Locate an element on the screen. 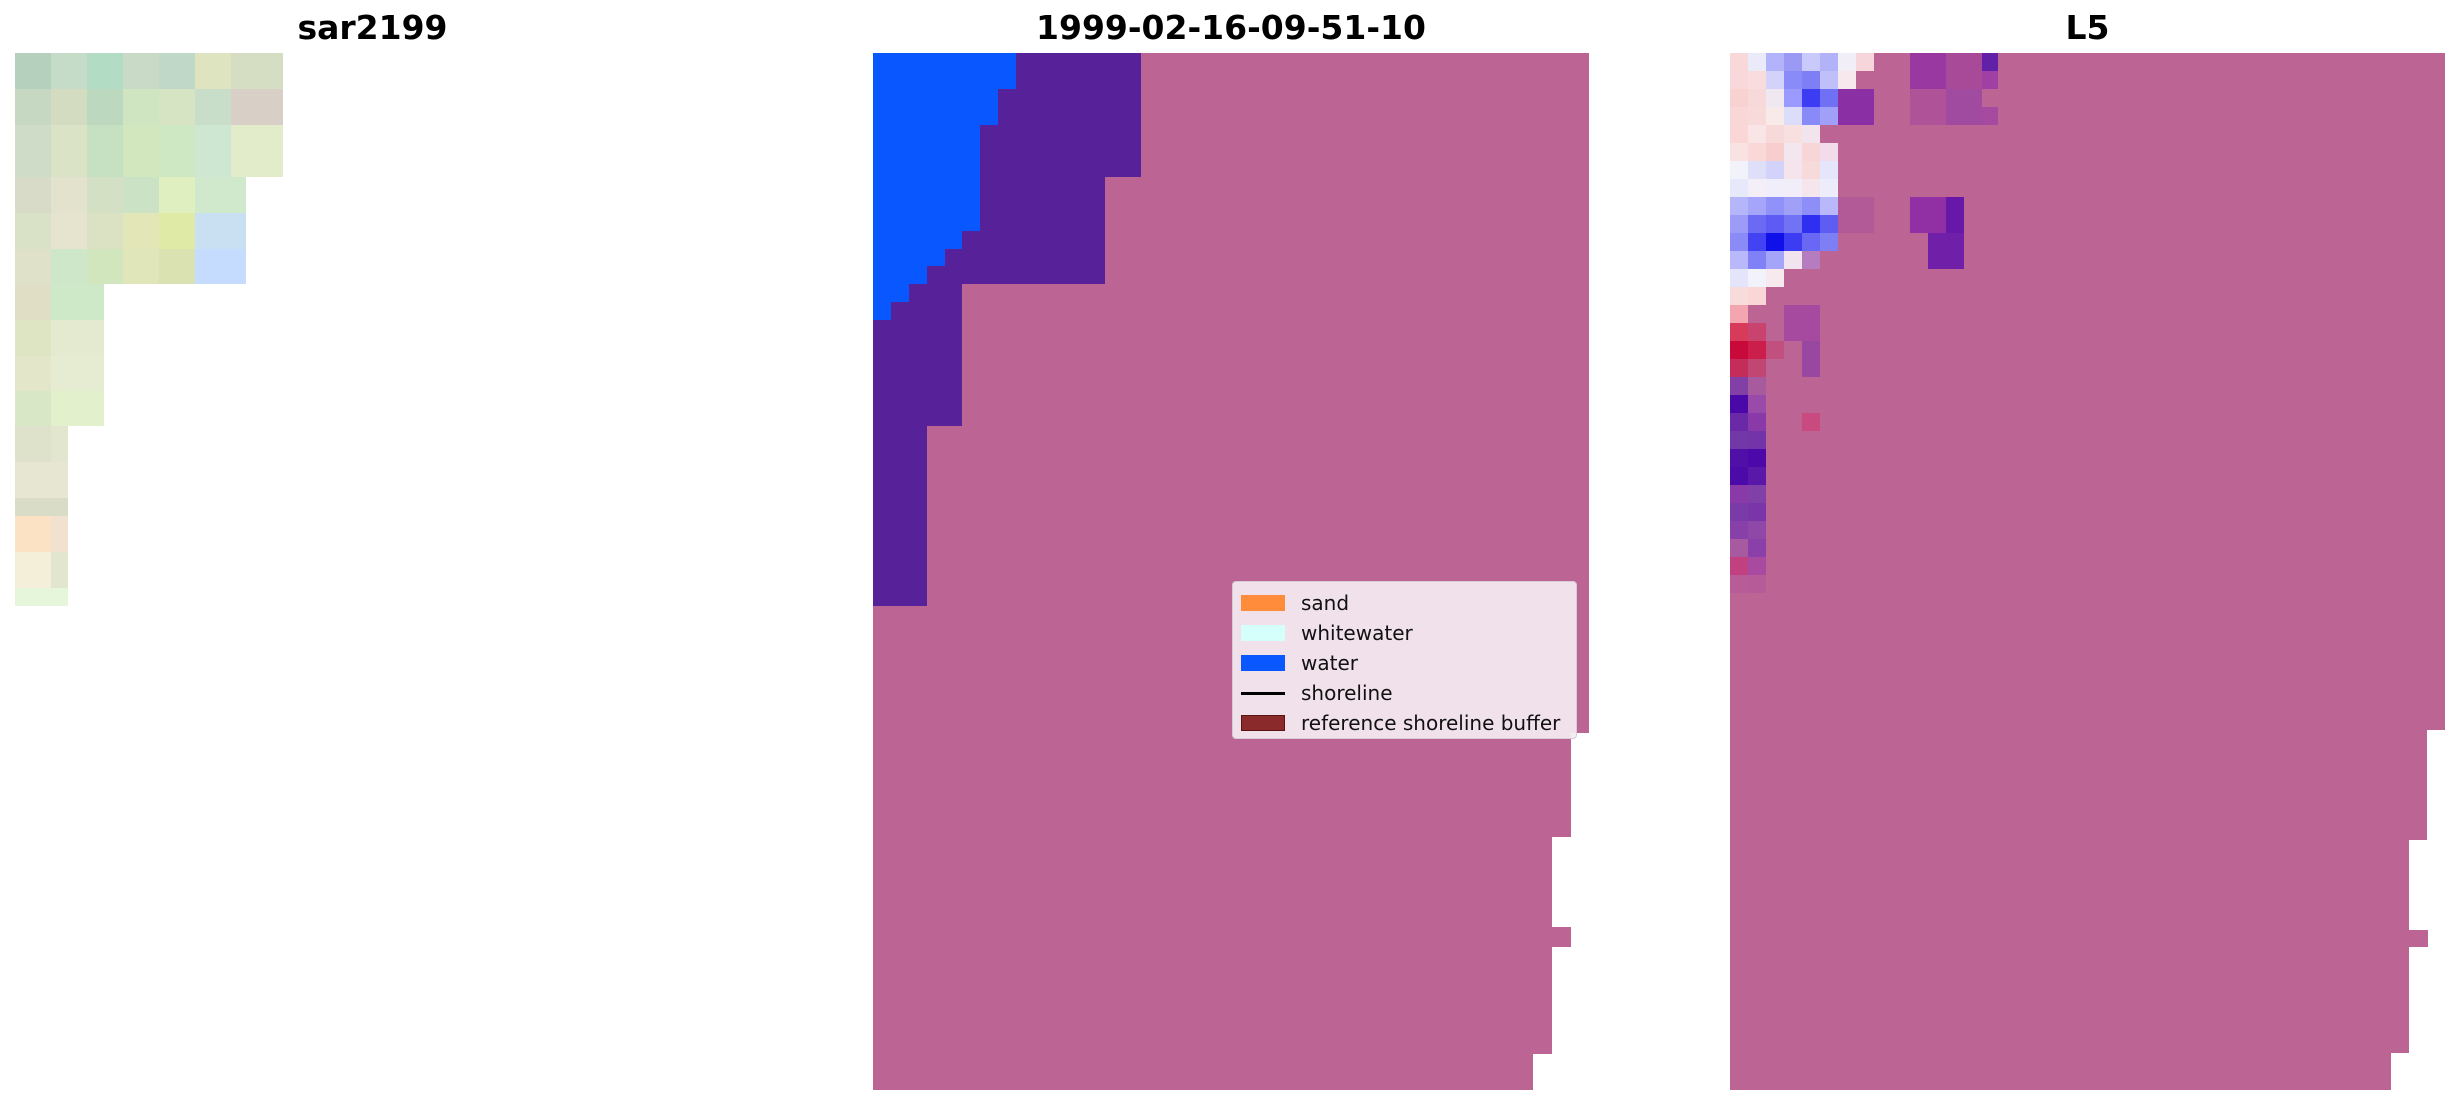 The image size is (2460, 1104). classified-panel-title: 1999-02-16-09-51-10 is located at coordinates (1231, 27).